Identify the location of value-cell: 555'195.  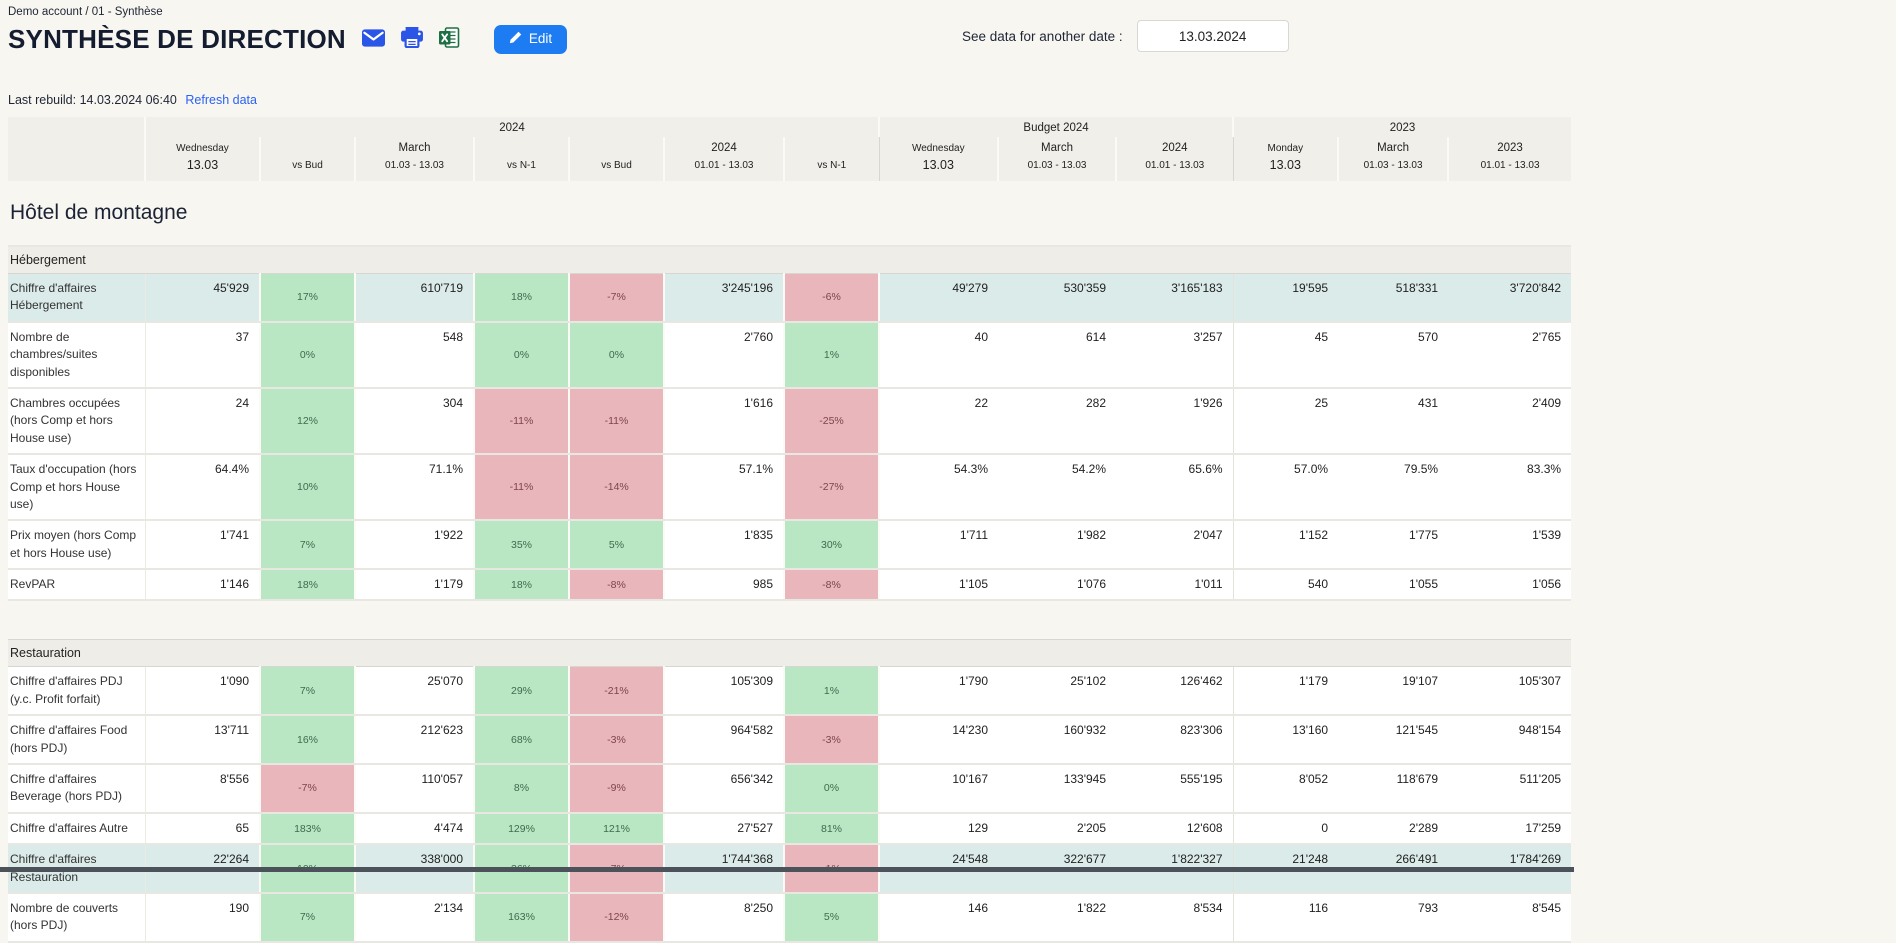
(1175, 789).